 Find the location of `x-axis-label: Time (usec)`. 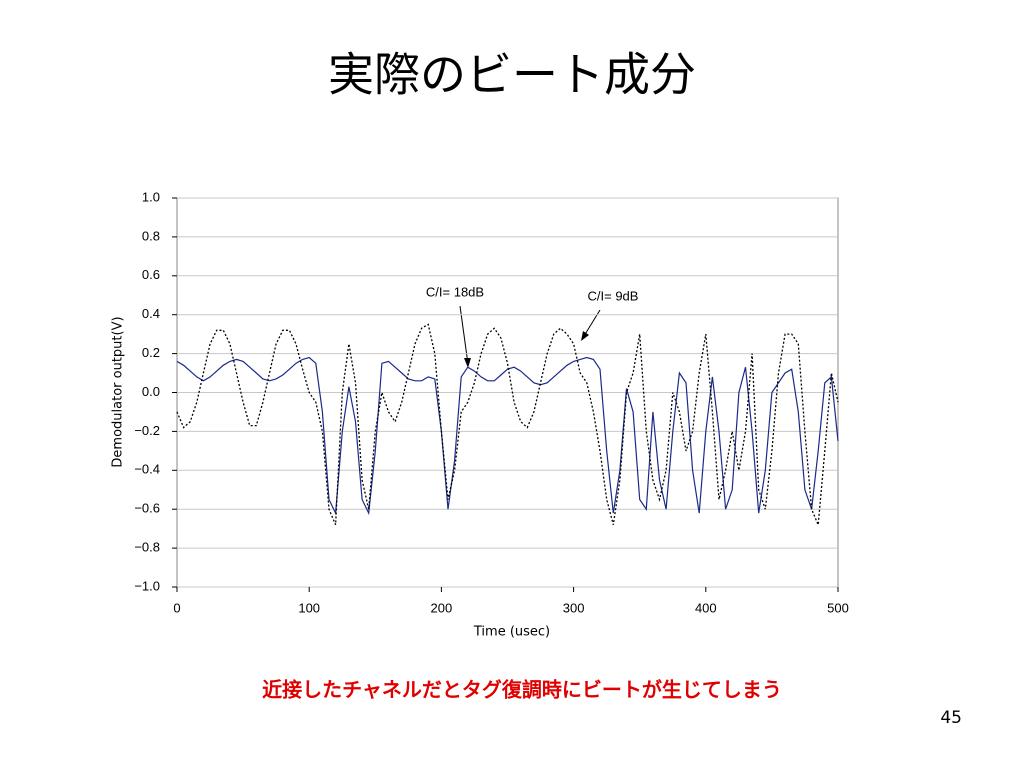

x-axis-label: Time (usec) is located at coordinates (511, 632).